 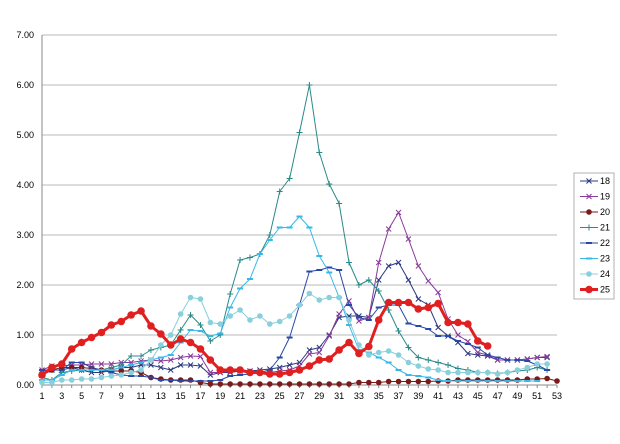 I want to click on x-tick-label: 5, so click(x=81, y=396).